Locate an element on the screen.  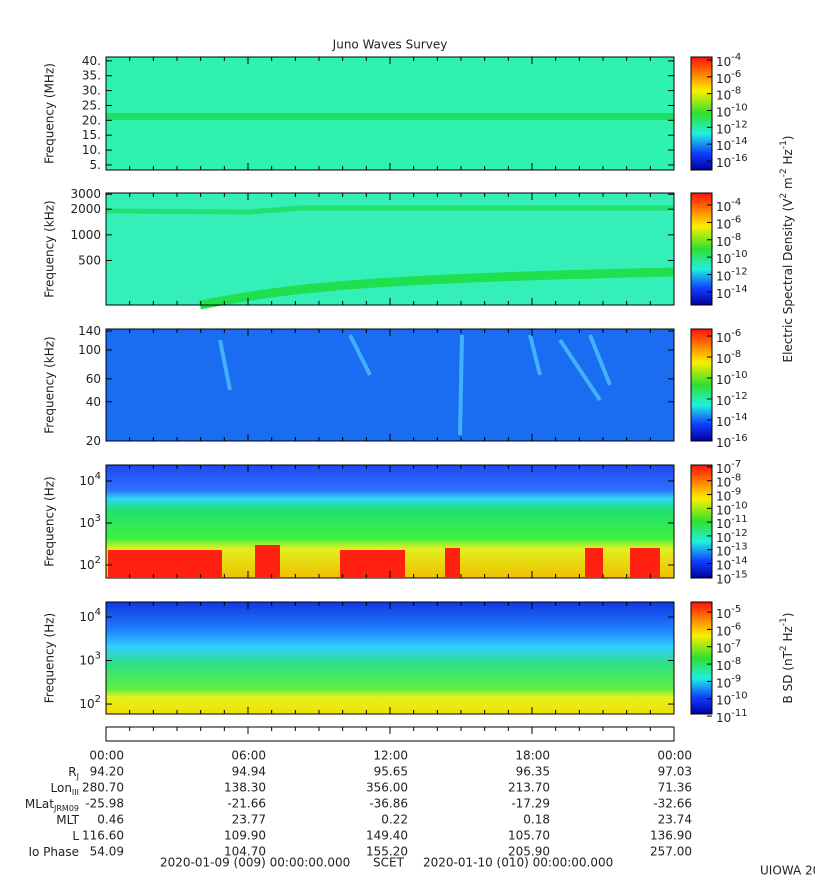
y-tick-exponent: 3 is located at coordinates (98, 656).